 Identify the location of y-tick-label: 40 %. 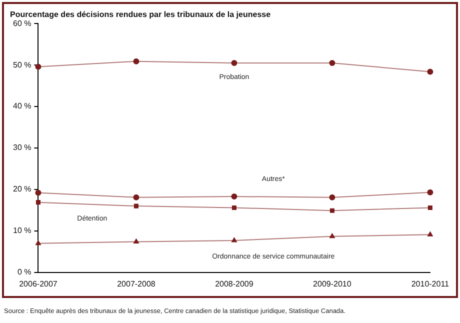
(22, 106).